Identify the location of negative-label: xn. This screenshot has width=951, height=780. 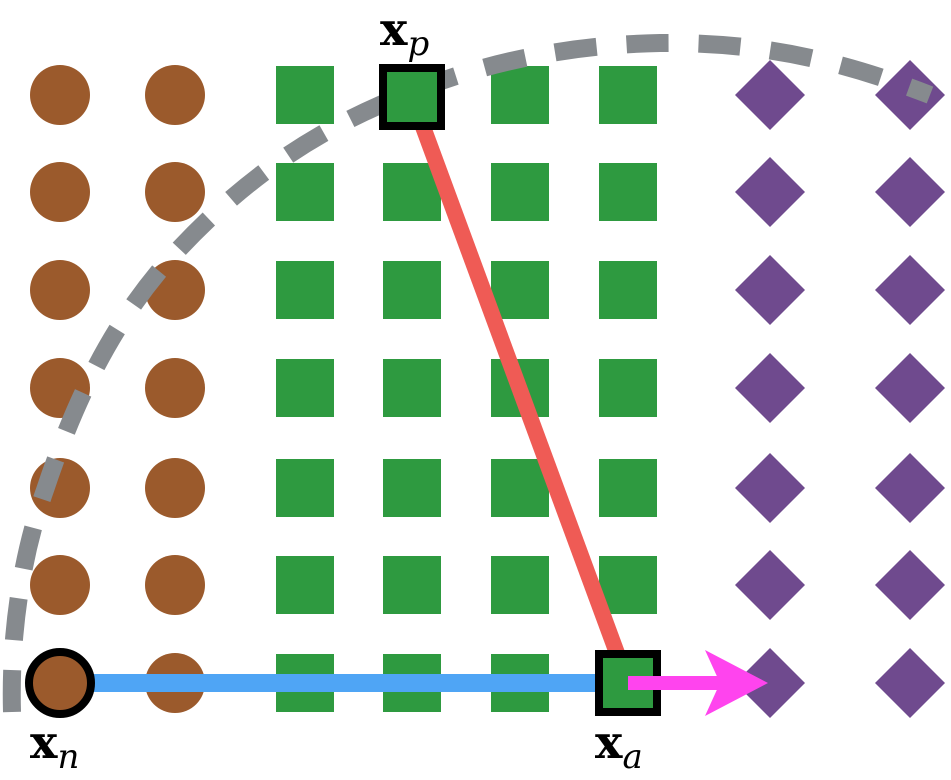
(54, 746).